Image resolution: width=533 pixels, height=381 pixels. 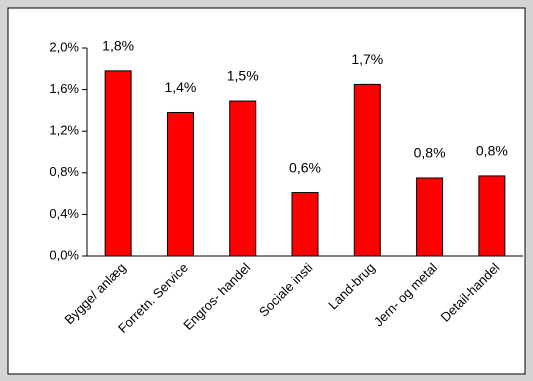 I want to click on y-tick-label: 0,4%, so click(x=64, y=213).